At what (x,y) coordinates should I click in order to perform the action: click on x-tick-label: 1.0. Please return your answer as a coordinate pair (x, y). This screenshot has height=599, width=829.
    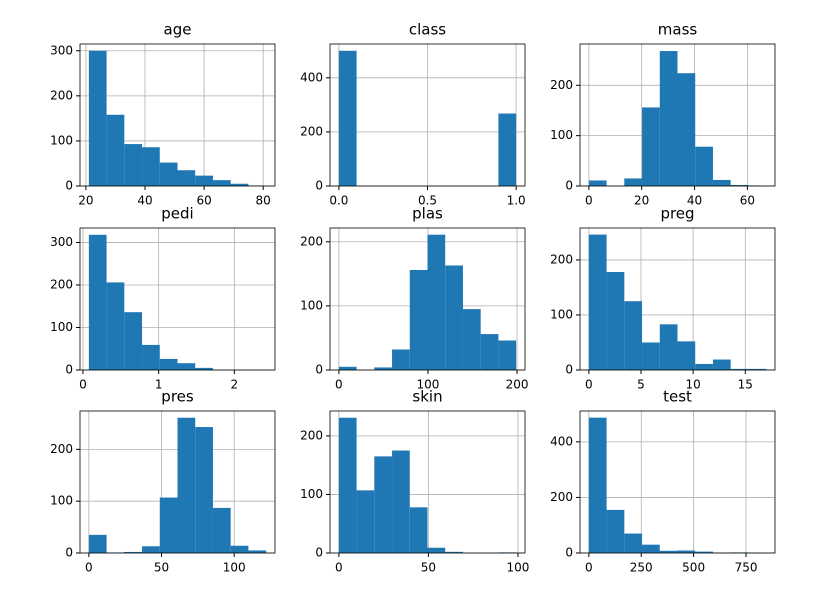
    Looking at the image, I should click on (516, 201).